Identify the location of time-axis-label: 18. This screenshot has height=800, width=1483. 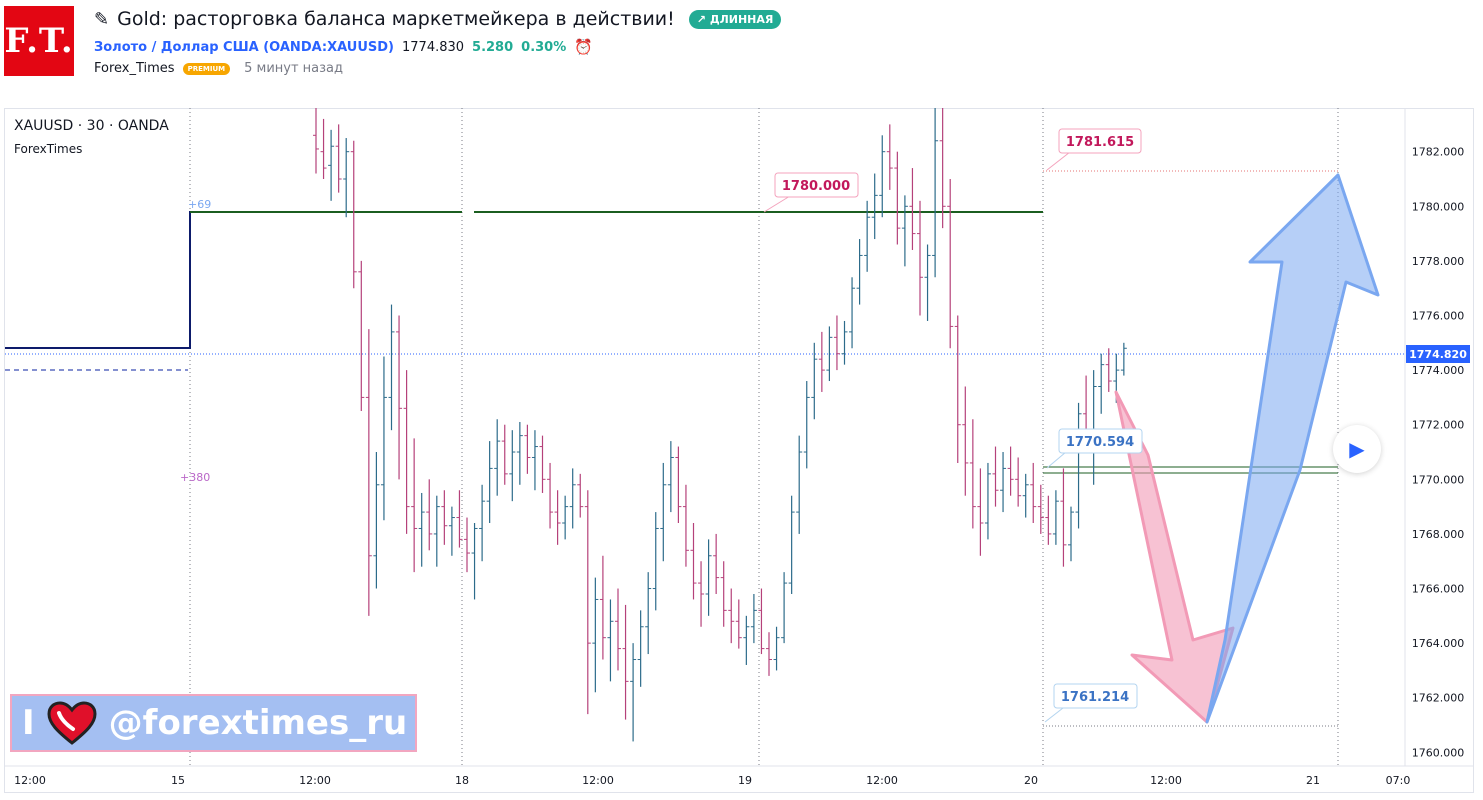
(462, 780).